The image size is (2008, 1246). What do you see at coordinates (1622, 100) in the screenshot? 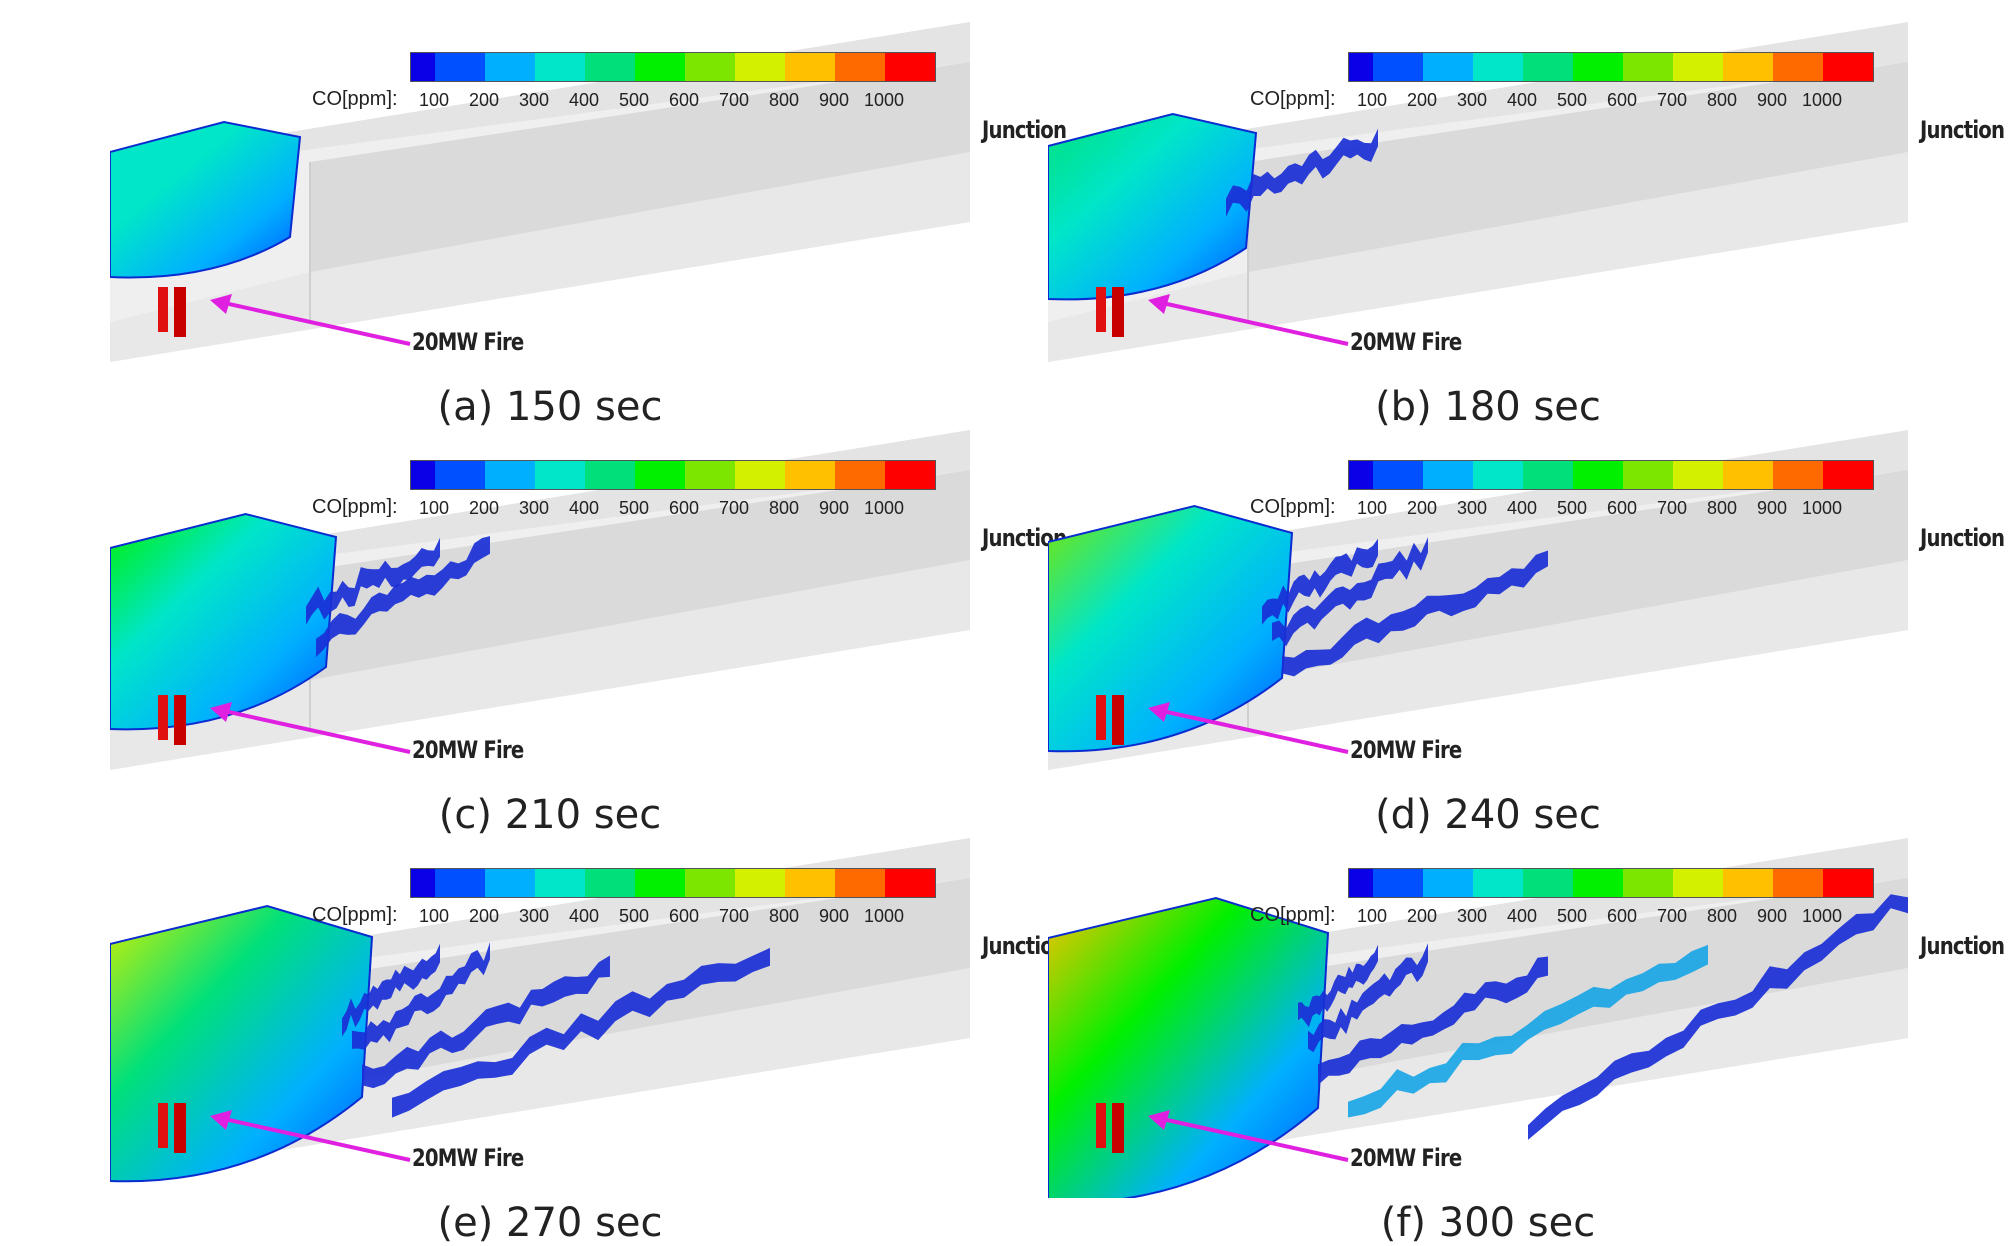
I see `colorbar-tick: 600` at bounding box center [1622, 100].